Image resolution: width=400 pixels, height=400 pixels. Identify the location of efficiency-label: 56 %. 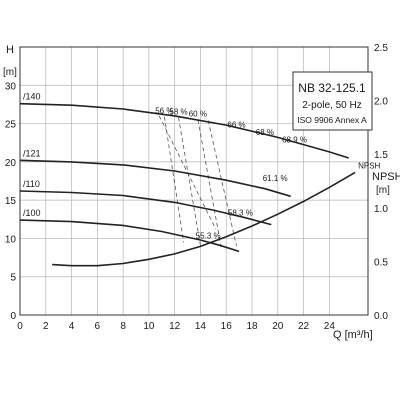
(164, 111).